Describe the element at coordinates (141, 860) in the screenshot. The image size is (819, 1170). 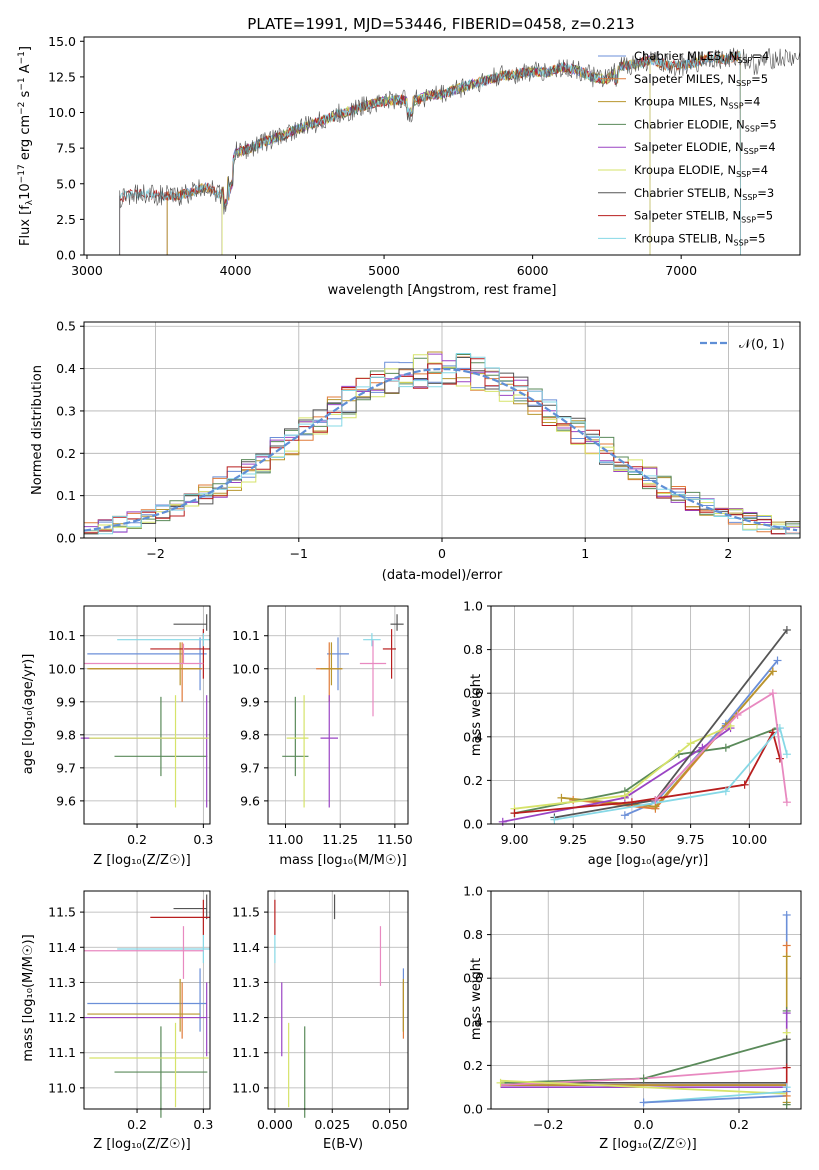
I see `z-age-x-label: Z [log₁₀(Z/Z☉)]` at that location.